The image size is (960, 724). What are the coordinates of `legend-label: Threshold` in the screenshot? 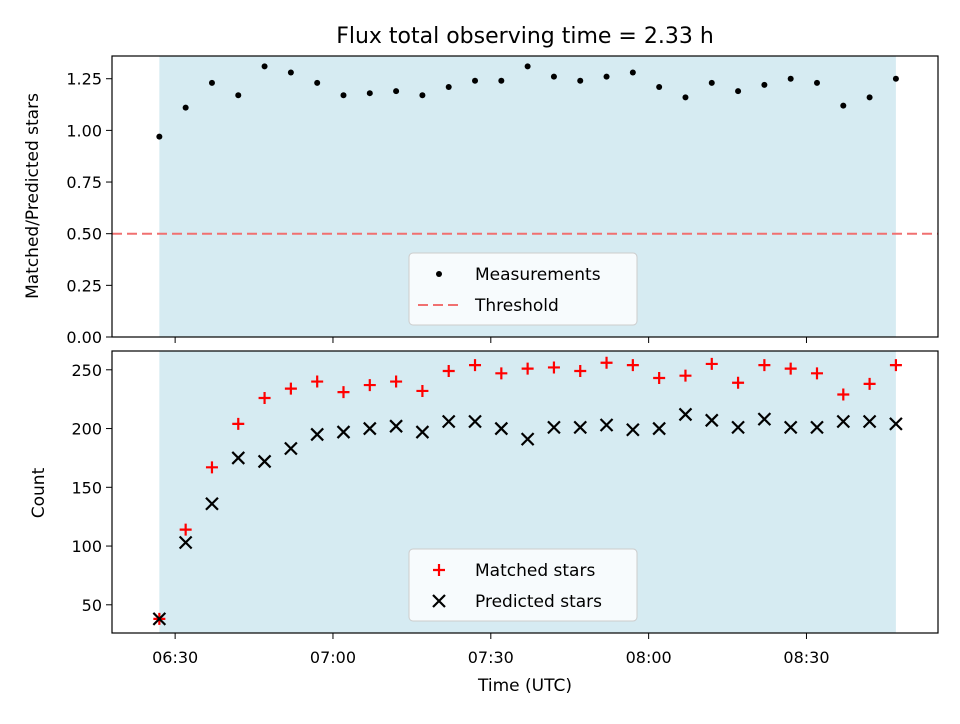 It's located at (516, 306).